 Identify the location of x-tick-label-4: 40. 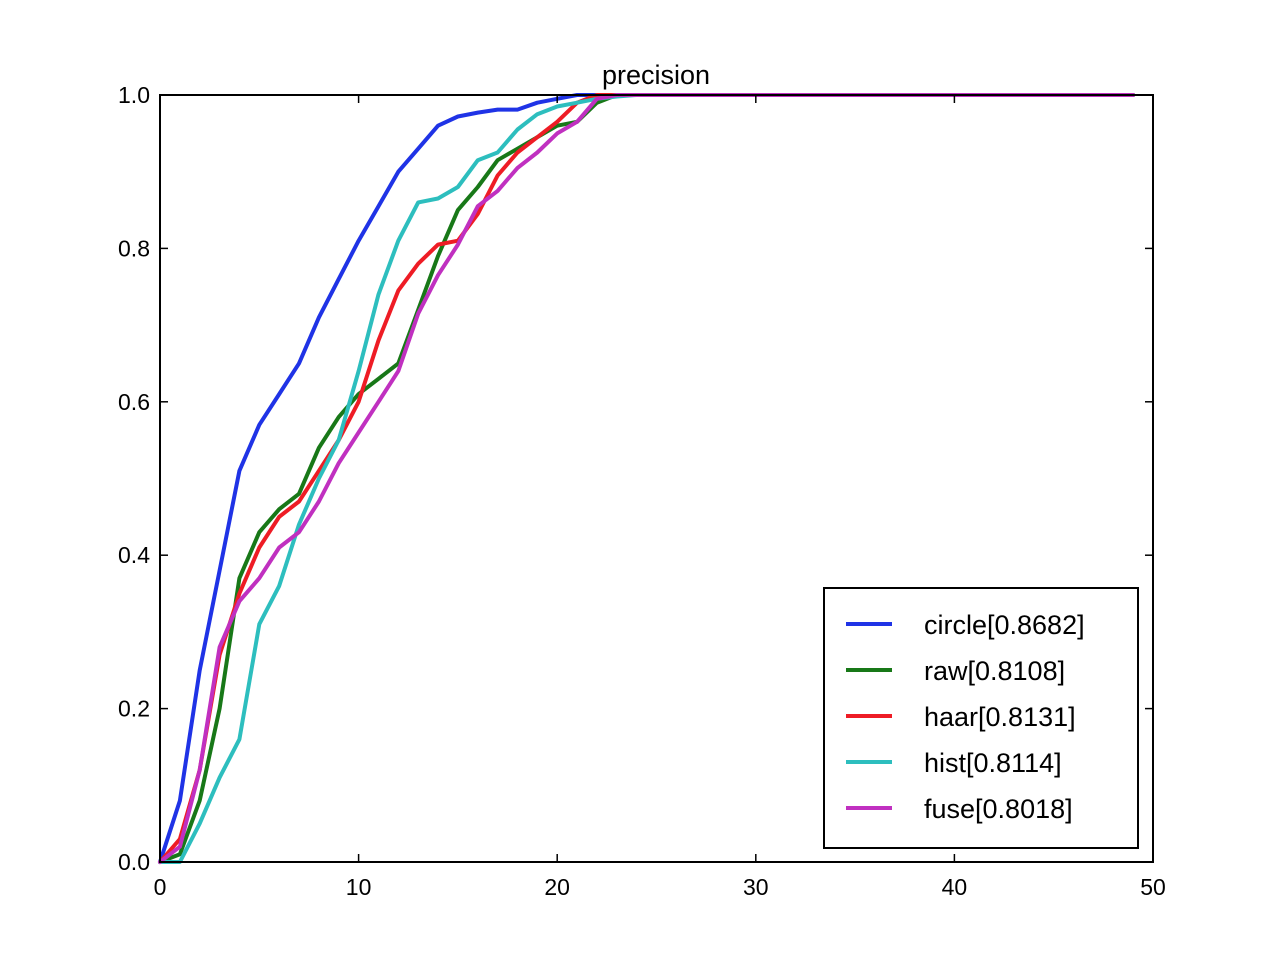
(955, 887).